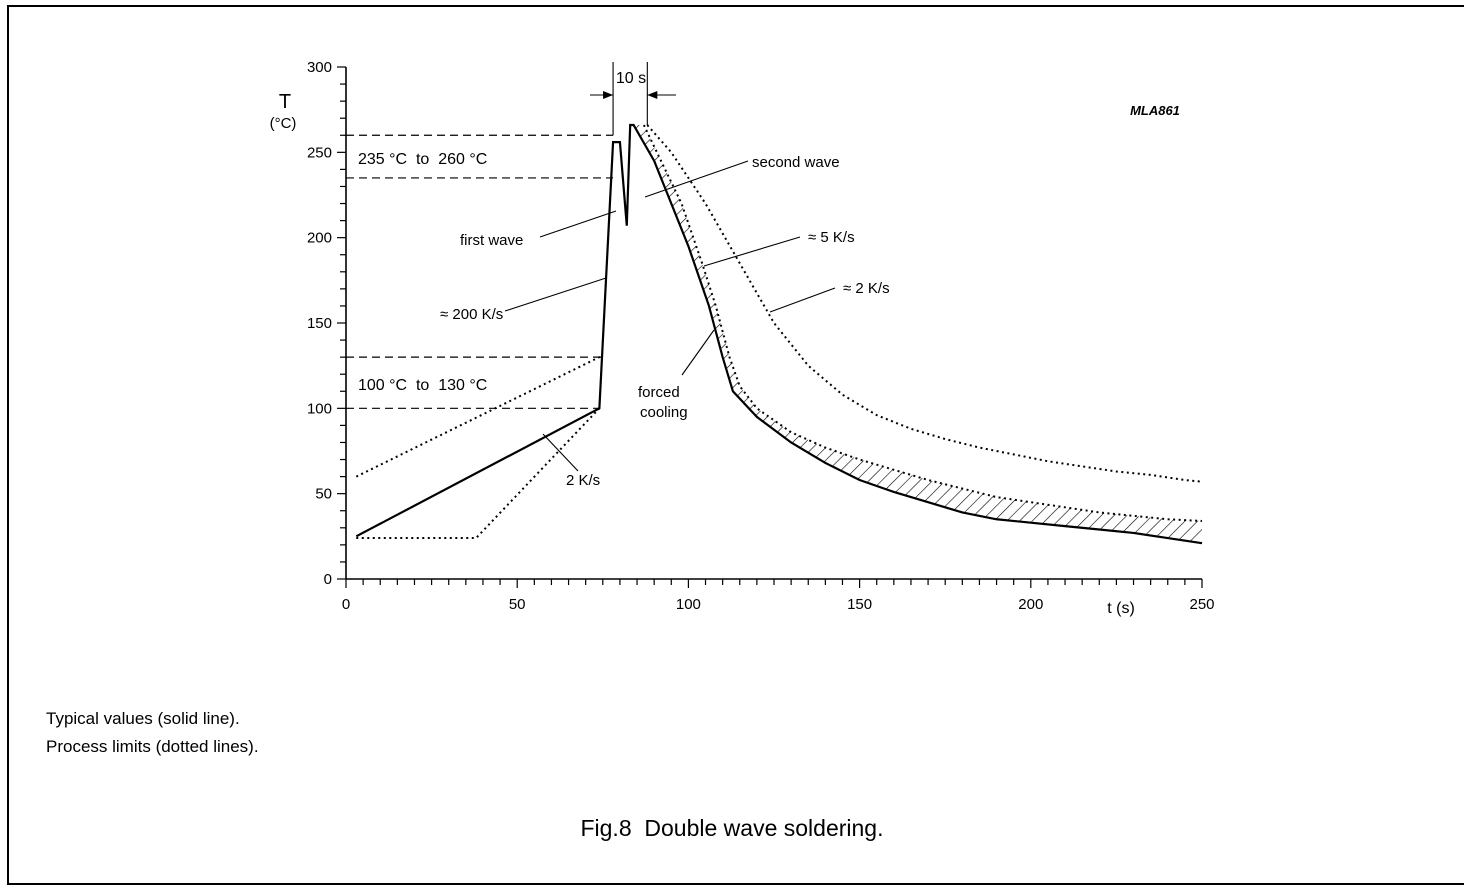  What do you see at coordinates (659, 392) in the screenshot?
I see `annotation-forced: forced` at bounding box center [659, 392].